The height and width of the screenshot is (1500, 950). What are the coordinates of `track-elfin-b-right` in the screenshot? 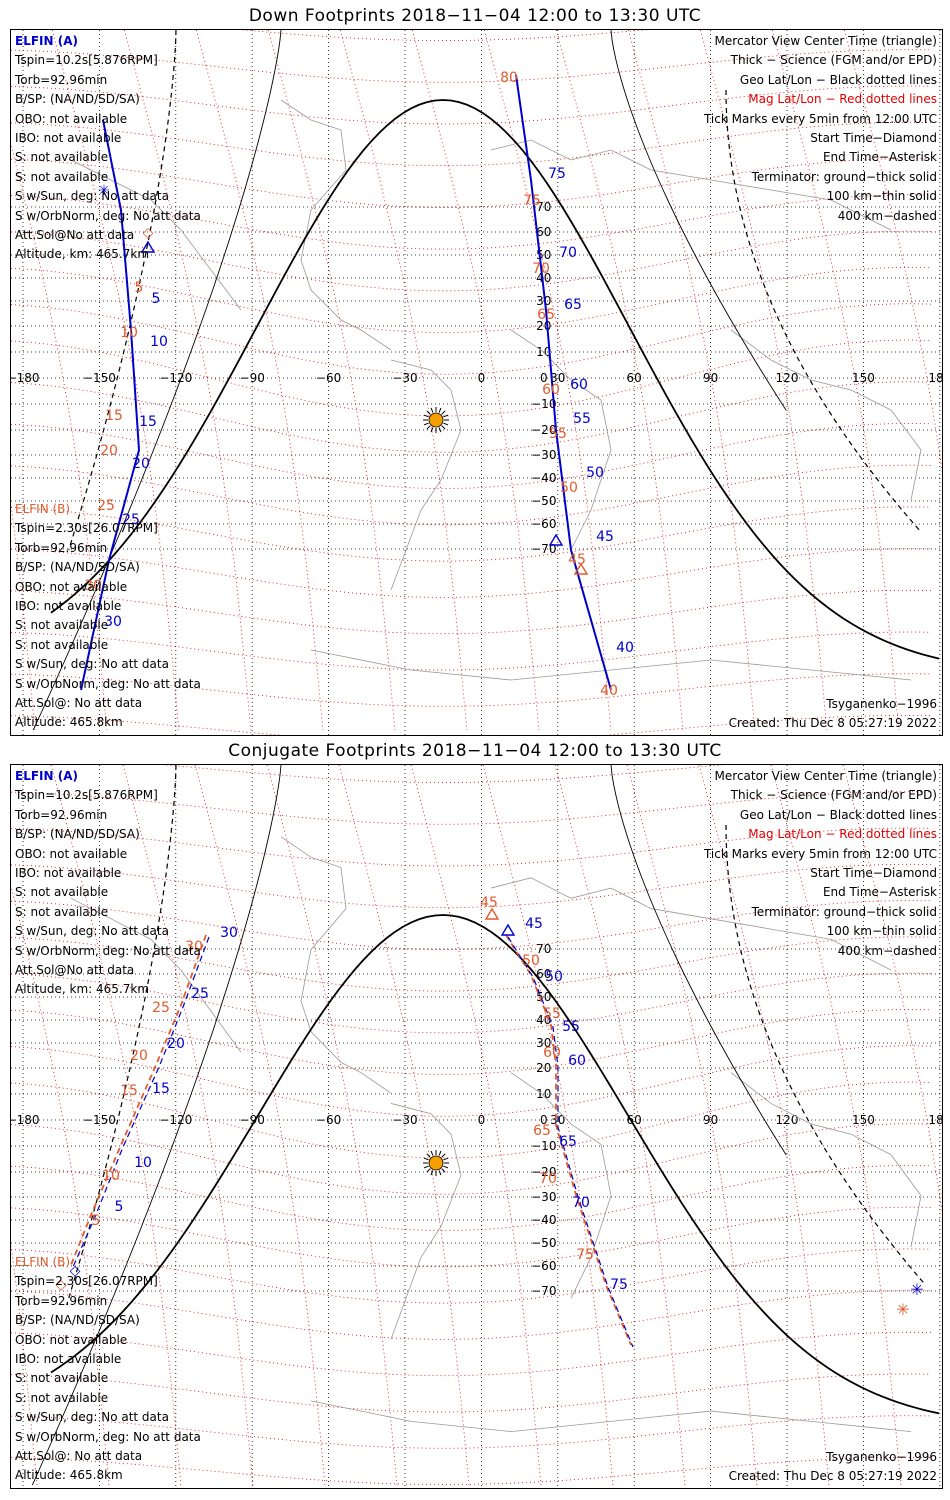 It's located at (568, 1140).